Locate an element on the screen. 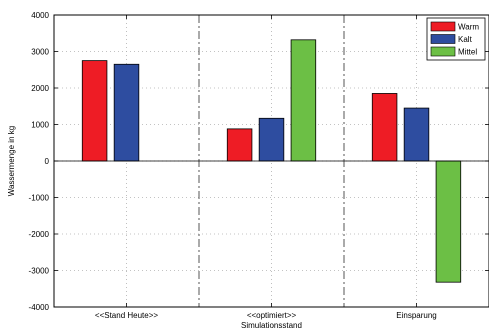  x-axis-label: Simulationsstand is located at coordinates (271, 325).